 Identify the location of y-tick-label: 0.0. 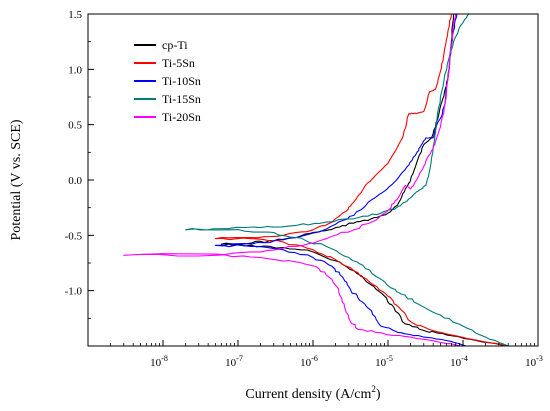
(75, 181).